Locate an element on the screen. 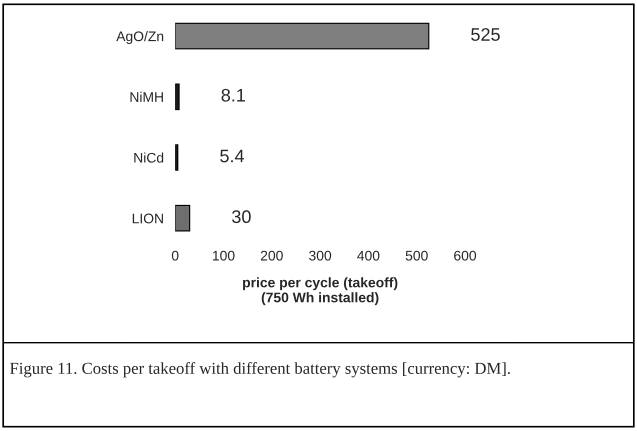  y-tick-label: AgO/Zn is located at coordinates (140, 37).